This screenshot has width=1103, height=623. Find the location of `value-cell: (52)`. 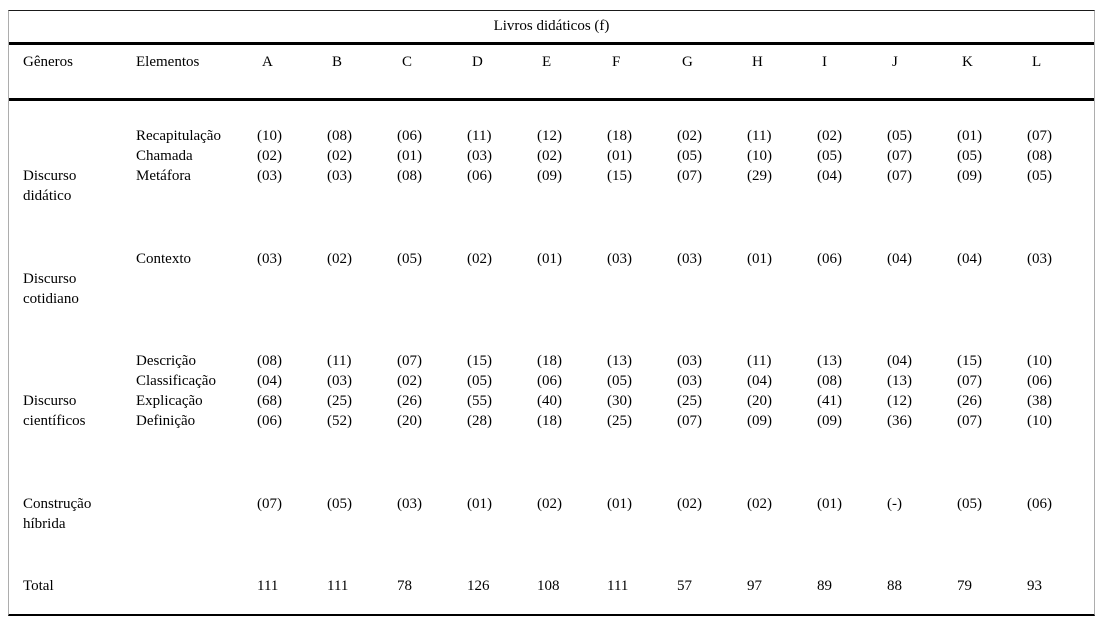

value-cell: (52) is located at coordinates (339, 421).